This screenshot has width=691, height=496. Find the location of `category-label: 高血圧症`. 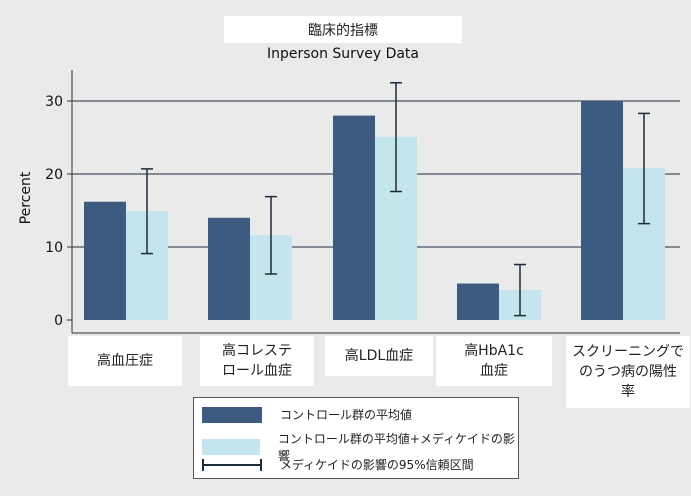

category-label: 高血圧症 is located at coordinates (125, 361).